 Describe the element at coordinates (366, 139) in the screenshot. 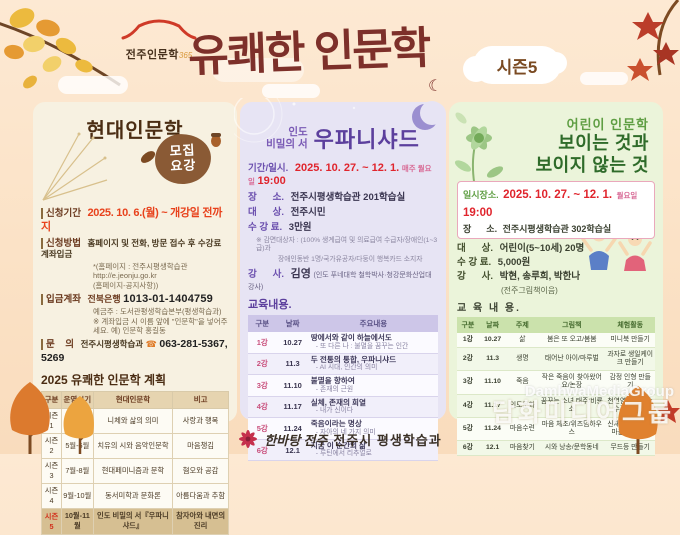

I see `middle-title-big: 우파니샤드` at that location.